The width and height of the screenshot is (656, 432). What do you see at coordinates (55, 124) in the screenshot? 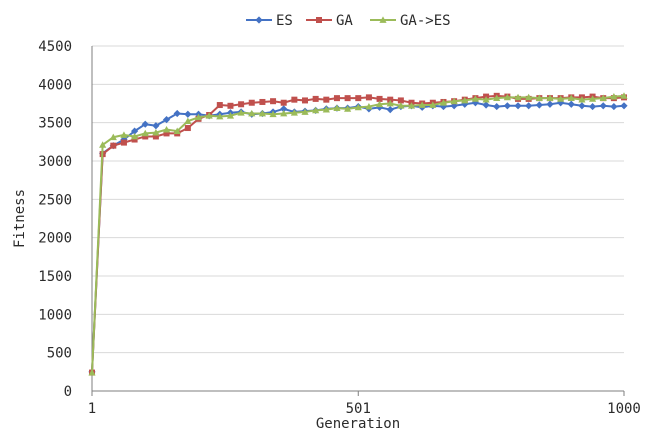
I see `y-tick-label: 3500` at bounding box center [55, 124].